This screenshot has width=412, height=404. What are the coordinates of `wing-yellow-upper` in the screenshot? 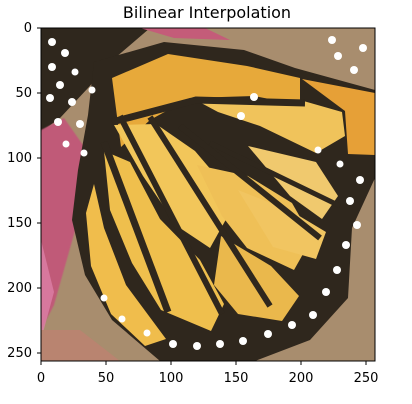 It's located at (267, 125).